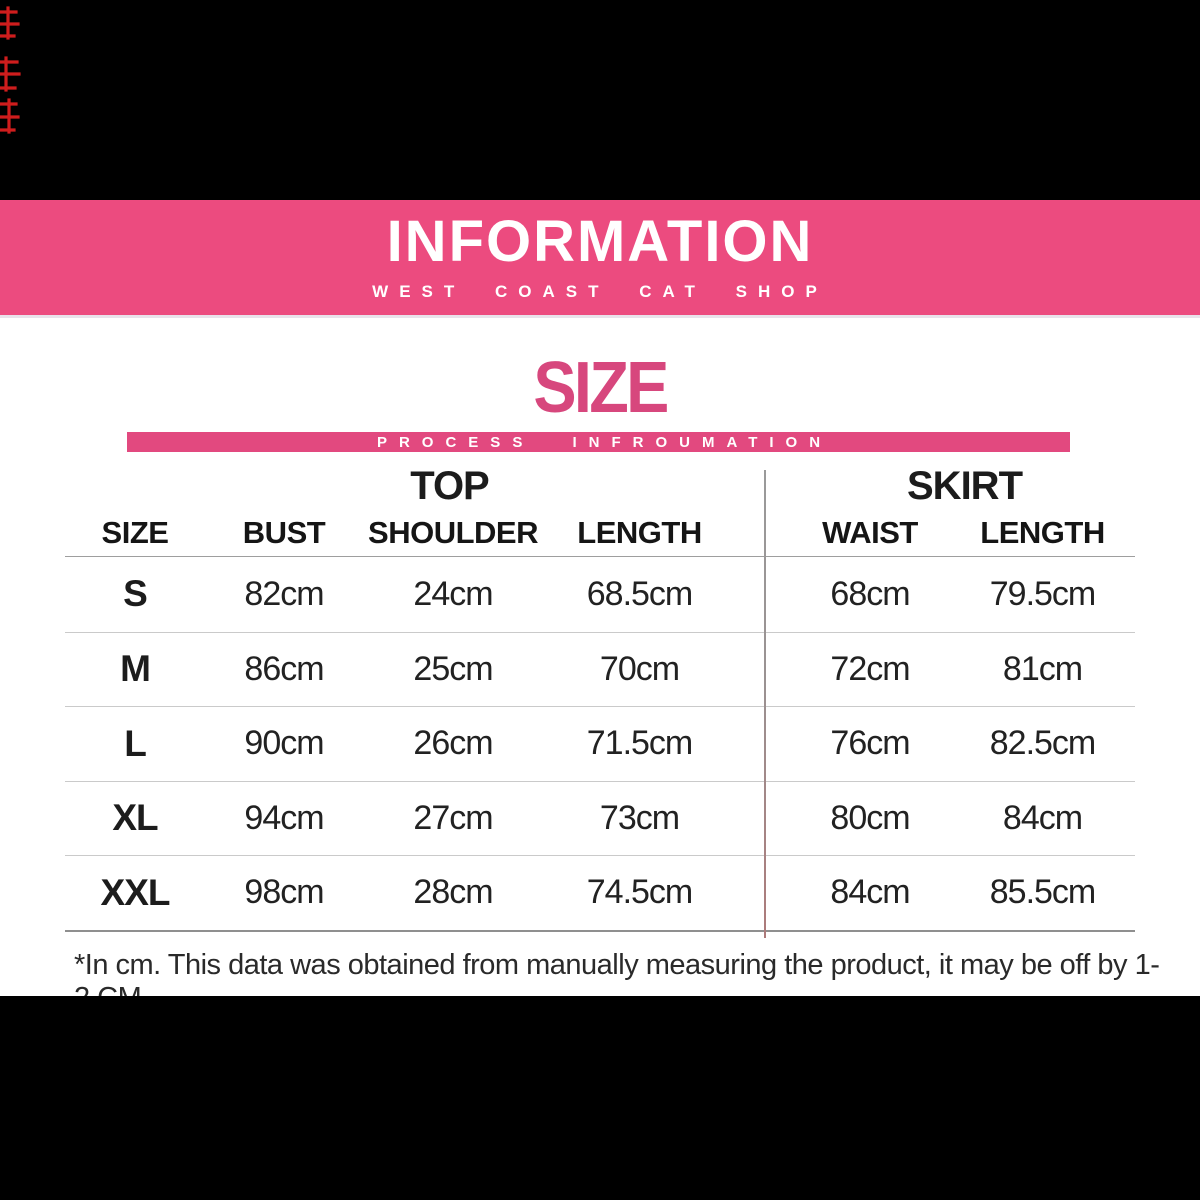  I want to click on process-info-bar: PROCESS INFROUMATION, so click(598, 442).